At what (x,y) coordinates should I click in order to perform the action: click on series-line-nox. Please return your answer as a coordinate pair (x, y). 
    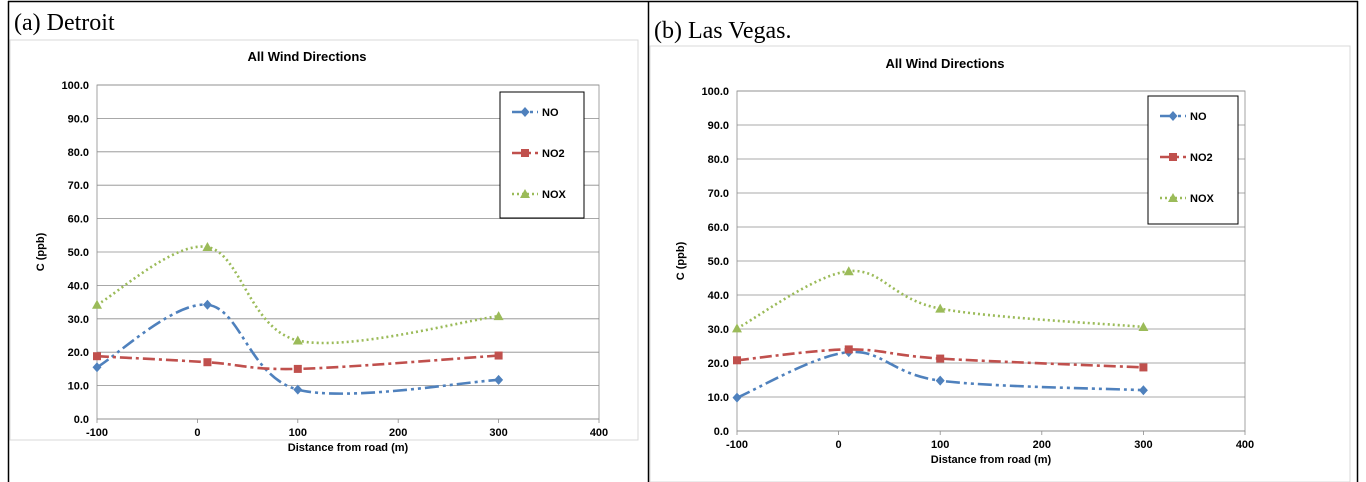
    Looking at the image, I should click on (297, 295).